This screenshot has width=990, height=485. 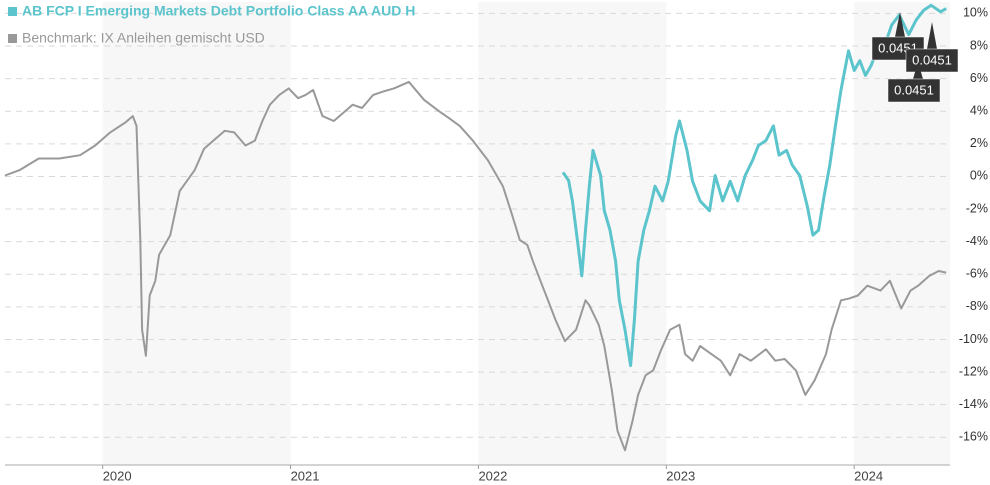 I want to click on y-tick-label: -8%, so click(x=977, y=306).